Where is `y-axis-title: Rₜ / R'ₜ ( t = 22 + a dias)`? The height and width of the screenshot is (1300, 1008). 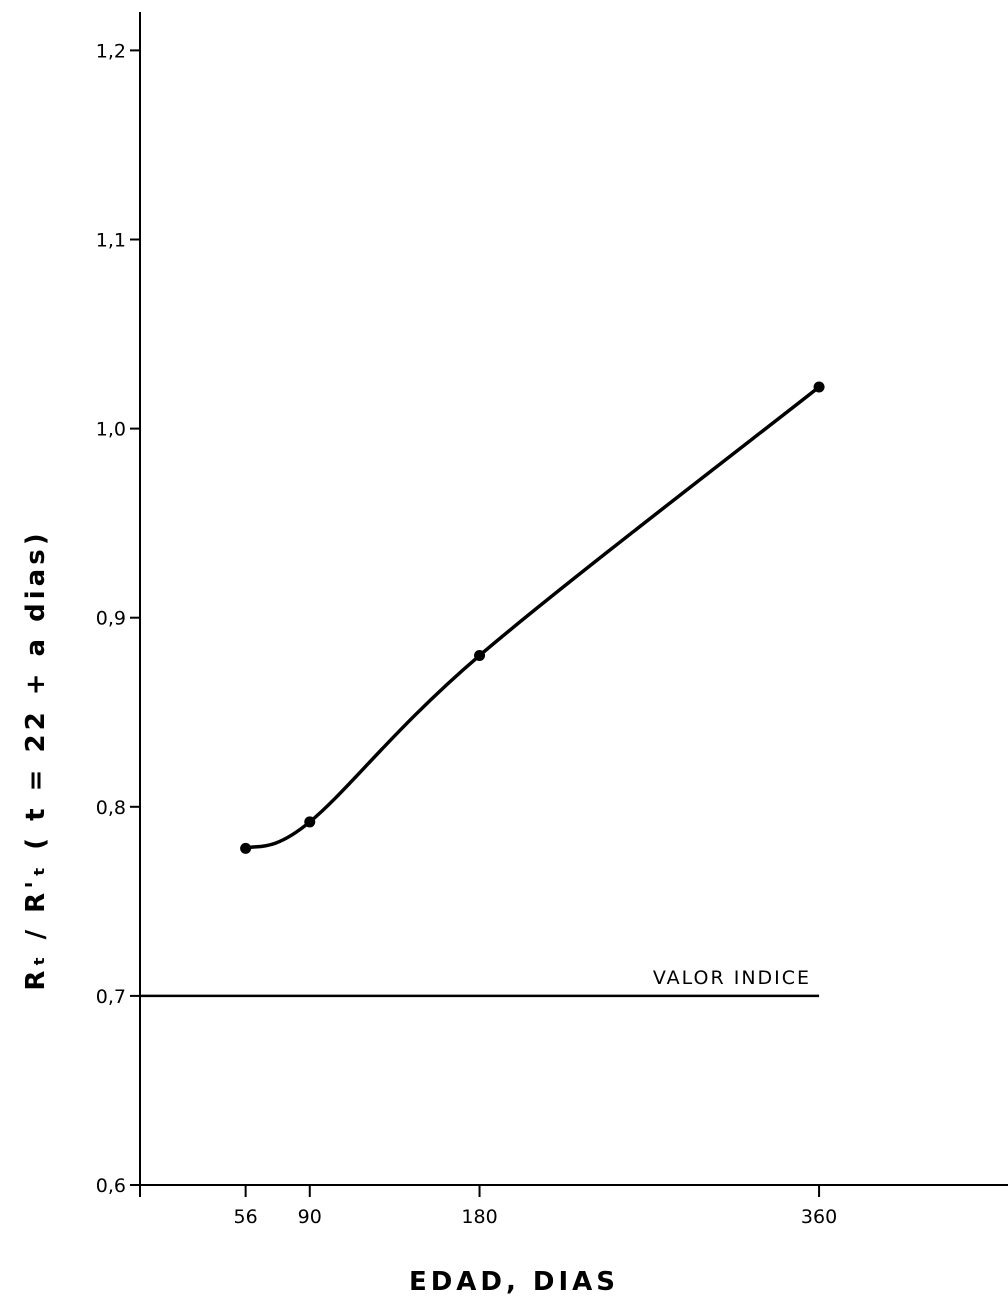 y-axis-title: Rₜ / R'ₜ ( t = 22 + a dias) is located at coordinates (36, 759).